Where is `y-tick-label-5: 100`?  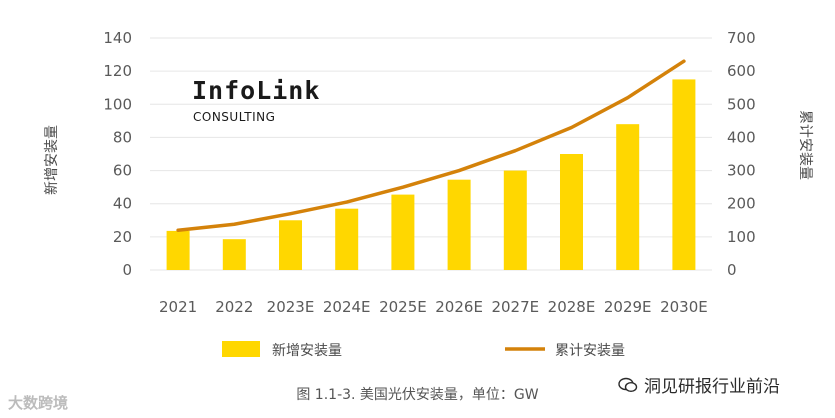
y-tick-label-5: 100 is located at coordinates (117, 104).